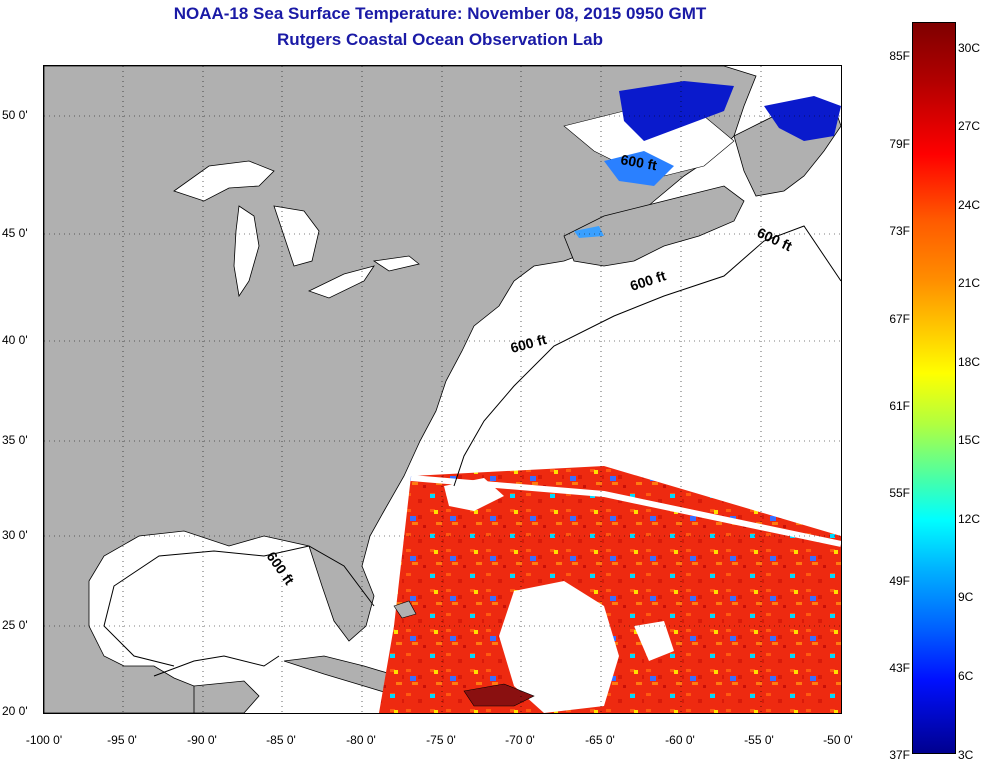 Image resolution: width=984 pixels, height=770 pixels. What do you see at coordinates (680, 740) in the screenshot?
I see `lon-label-60: -60 0'` at bounding box center [680, 740].